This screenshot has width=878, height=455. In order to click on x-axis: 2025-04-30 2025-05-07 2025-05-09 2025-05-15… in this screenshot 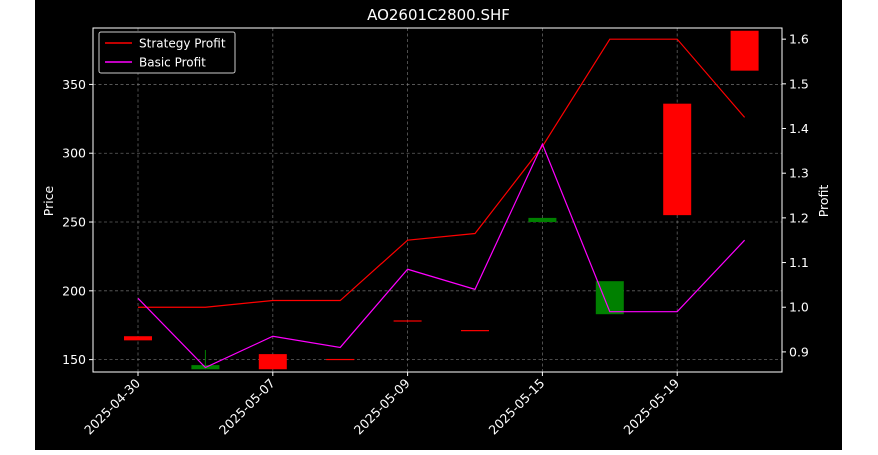, I will do `click(381, 404)`.